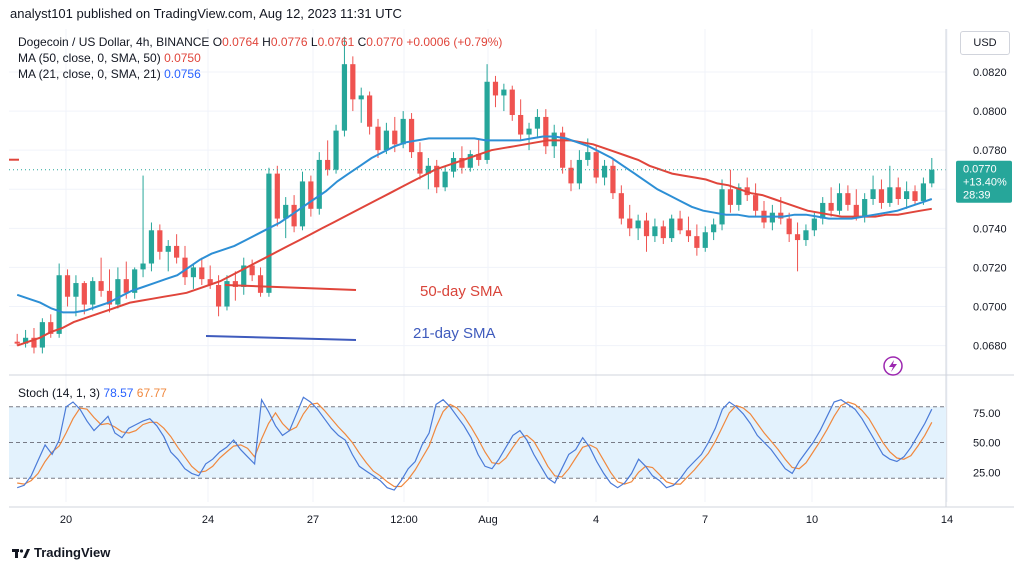  What do you see at coordinates (240, 42) in the screenshot?
I see `open-value: 0.0764` at bounding box center [240, 42].